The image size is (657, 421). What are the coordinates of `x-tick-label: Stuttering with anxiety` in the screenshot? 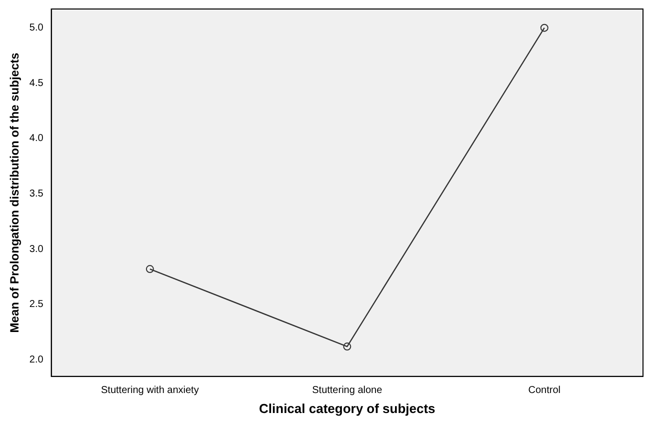 It's located at (150, 390).